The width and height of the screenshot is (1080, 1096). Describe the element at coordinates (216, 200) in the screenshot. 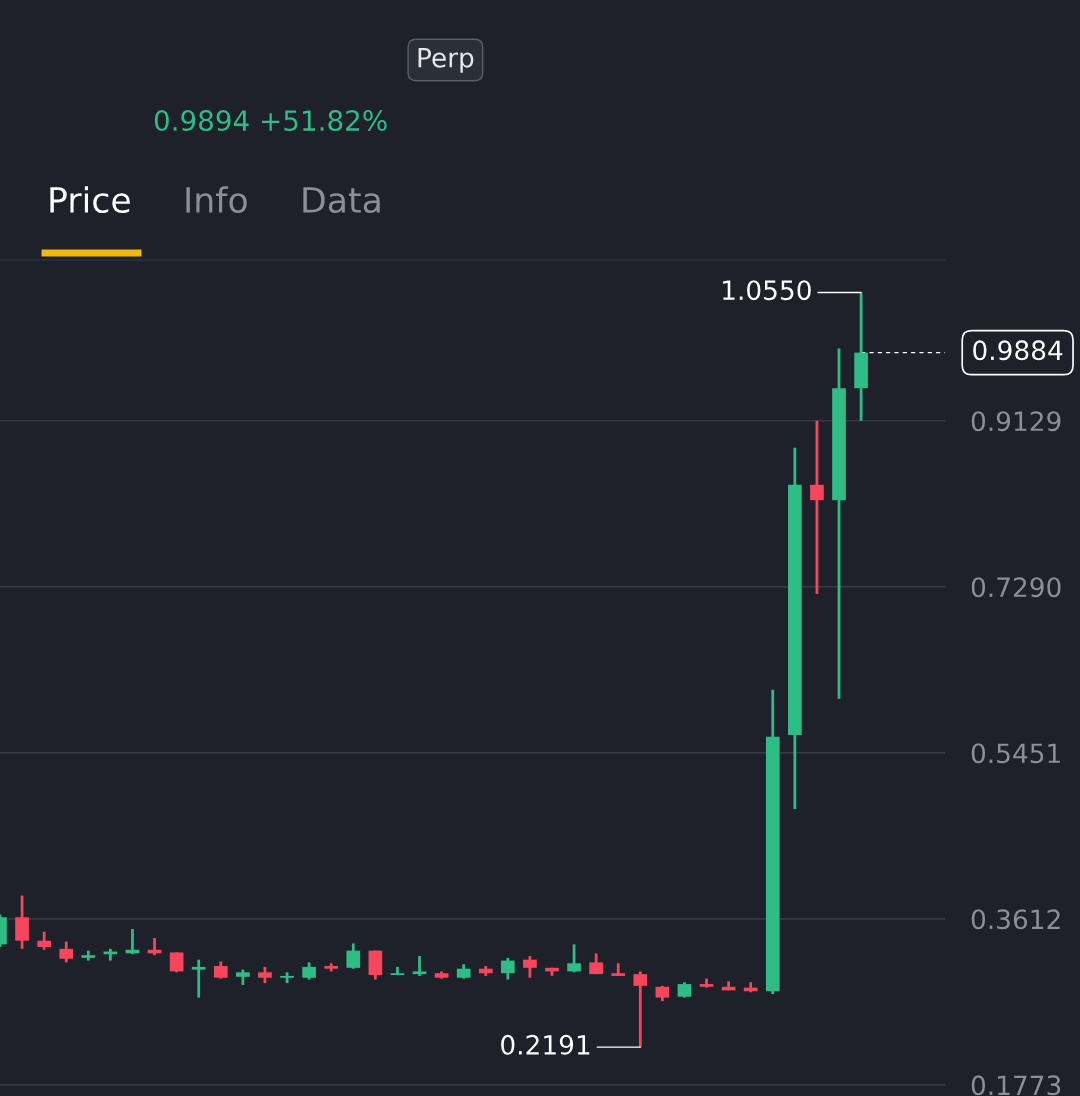

I see `text: Info` at that location.